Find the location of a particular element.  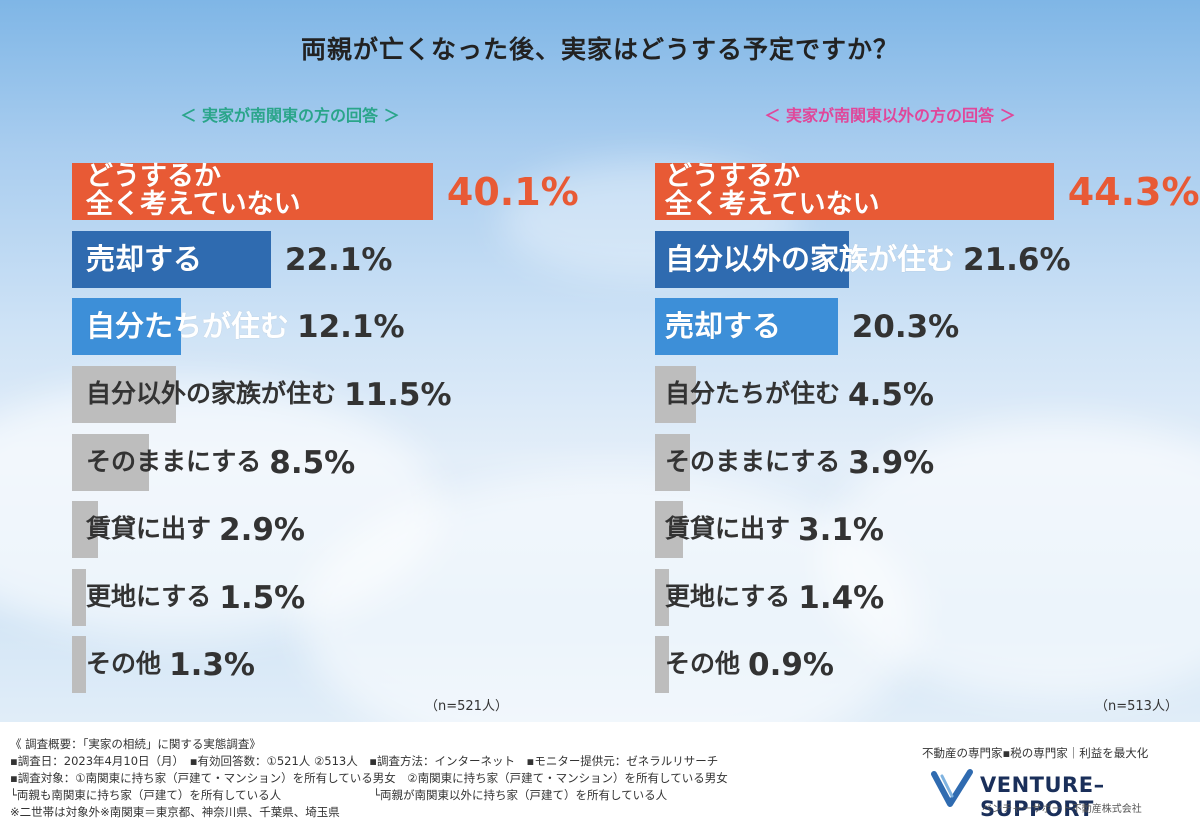

right-sample-size: （n=513人） is located at coordinates (1136, 706).